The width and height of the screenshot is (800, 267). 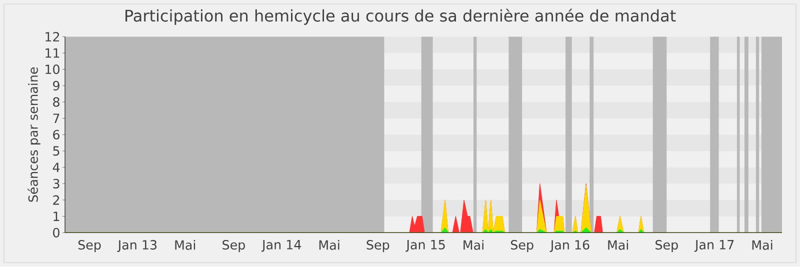 What do you see at coordinates (53, 53) in the screenshot?
I see `y-tick-label: 11` at bounding box center [53, 53].